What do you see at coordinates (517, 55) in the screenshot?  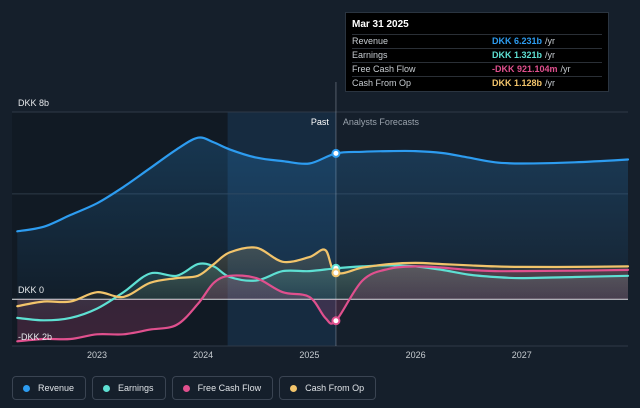 I see `tooltip-value: DKK 1.321b` at bounding box center [517, 55].